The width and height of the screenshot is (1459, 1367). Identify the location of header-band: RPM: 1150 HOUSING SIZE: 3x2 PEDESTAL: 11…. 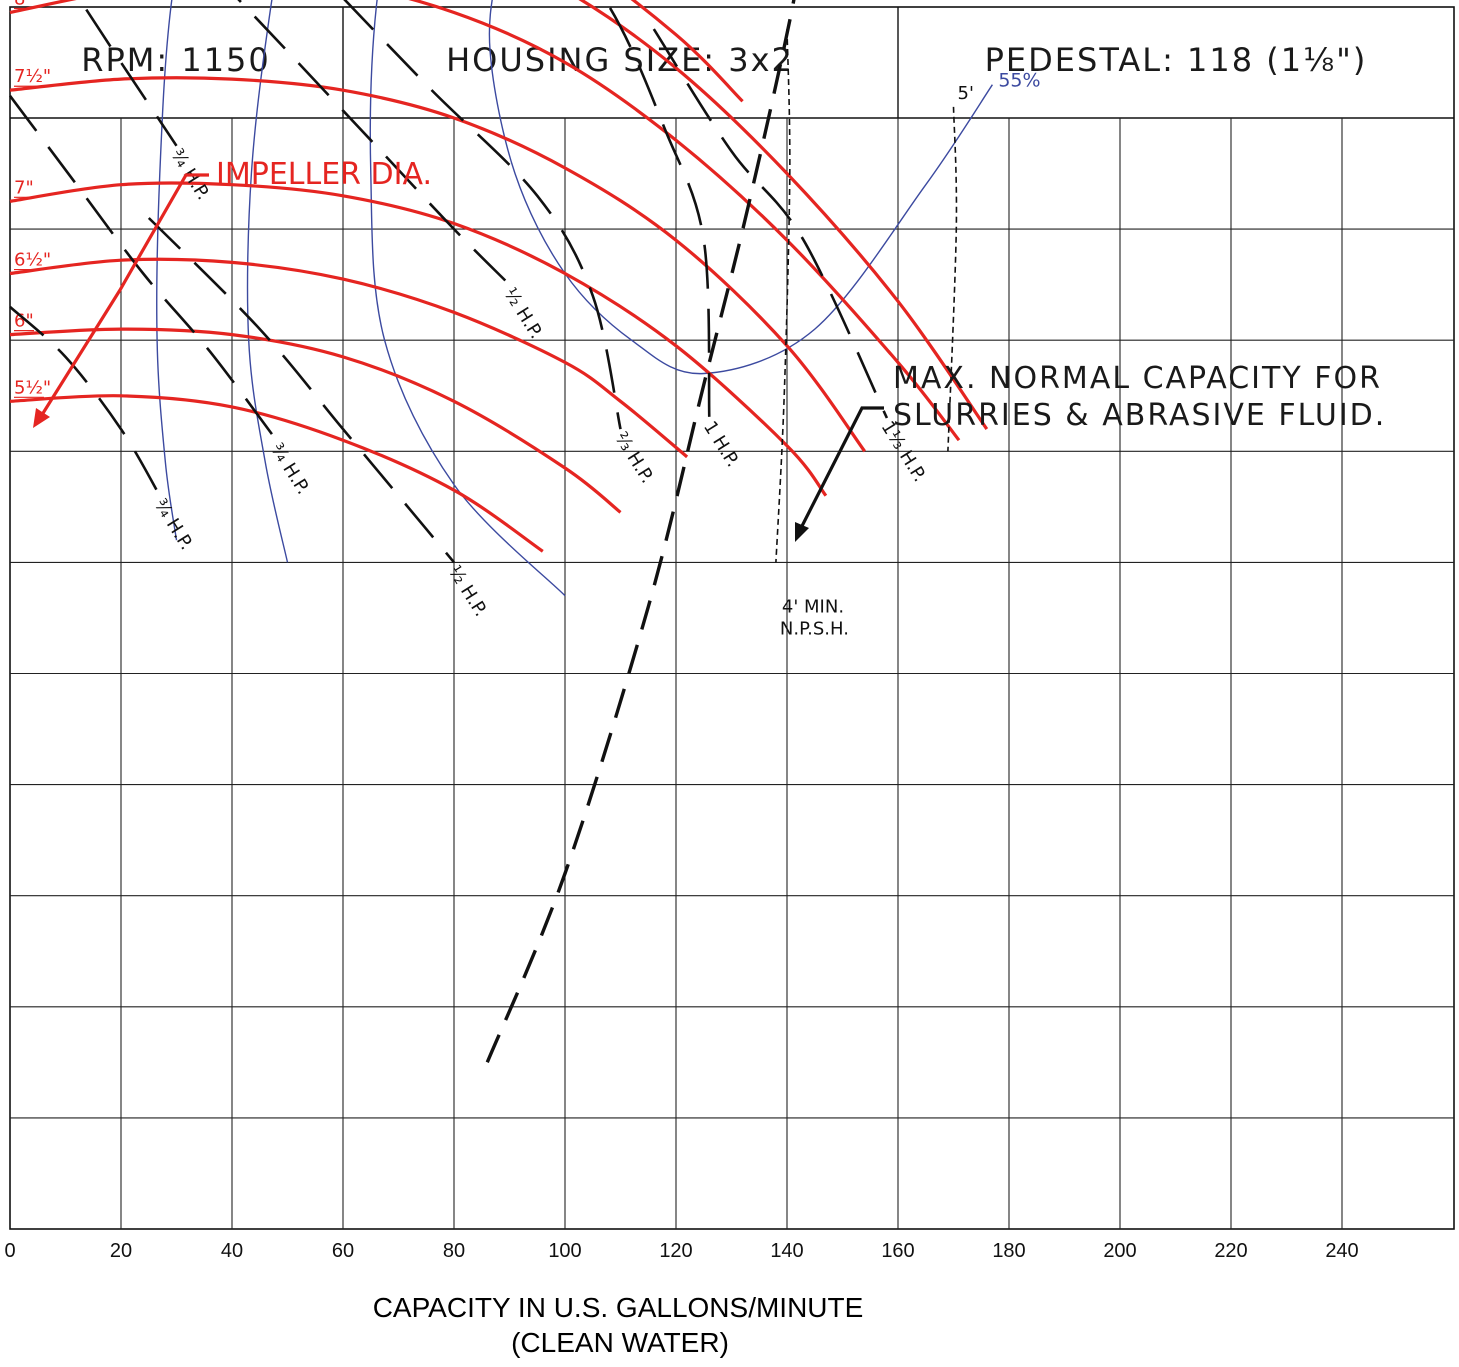
(724, 60).